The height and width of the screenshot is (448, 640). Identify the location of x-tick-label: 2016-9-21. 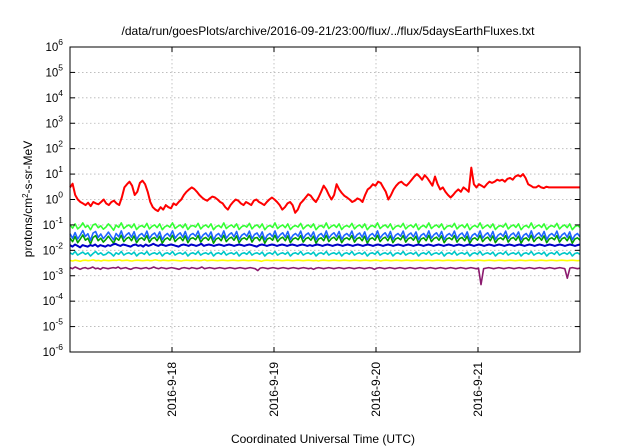
(478, 389).